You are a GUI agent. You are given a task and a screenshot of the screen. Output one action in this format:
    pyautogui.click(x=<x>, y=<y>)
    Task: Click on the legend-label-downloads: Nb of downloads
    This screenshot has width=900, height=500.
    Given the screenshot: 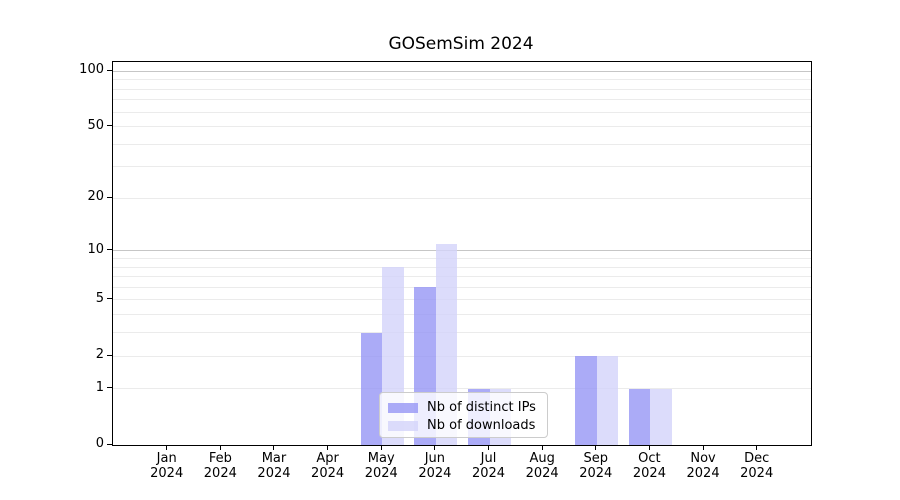 What is the action you would take?
    pyautogui.click(x=481, y=425)
    